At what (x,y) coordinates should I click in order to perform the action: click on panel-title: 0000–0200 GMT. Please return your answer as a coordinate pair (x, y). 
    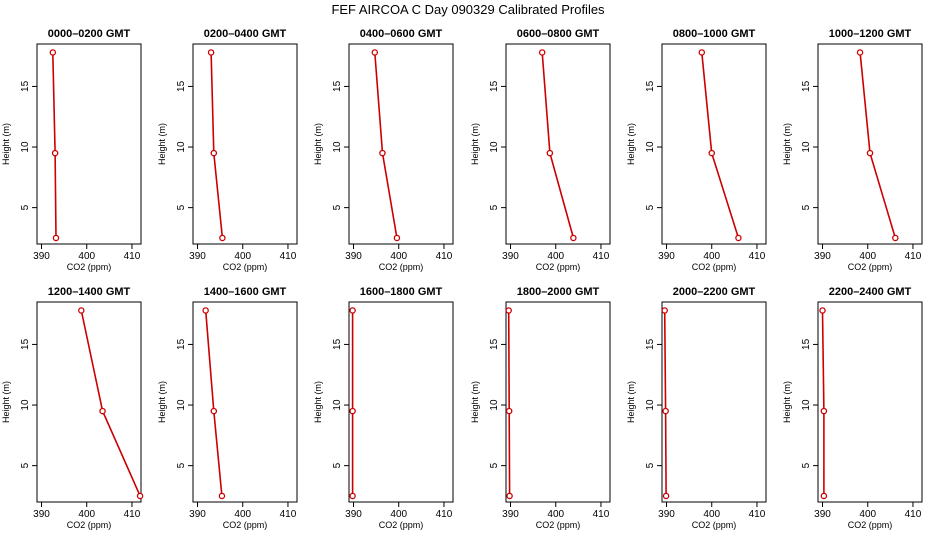
    Looking at the image, I should click on (89, 34).